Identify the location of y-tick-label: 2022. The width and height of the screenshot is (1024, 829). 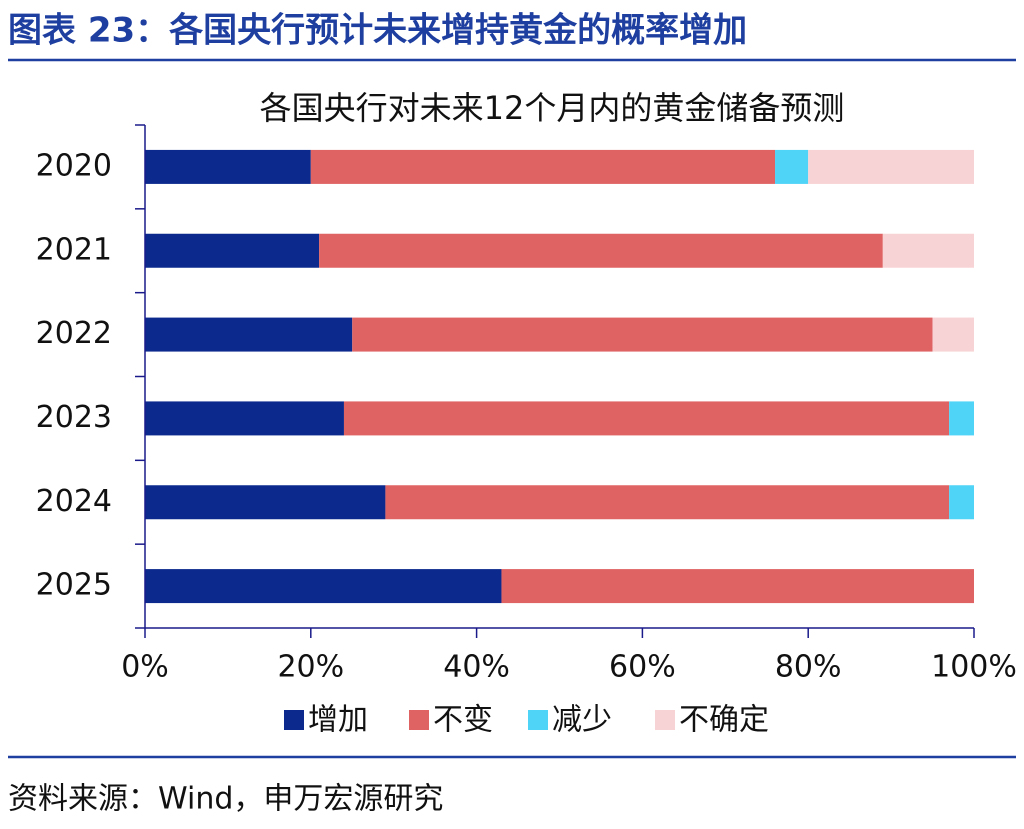
(74, 333).